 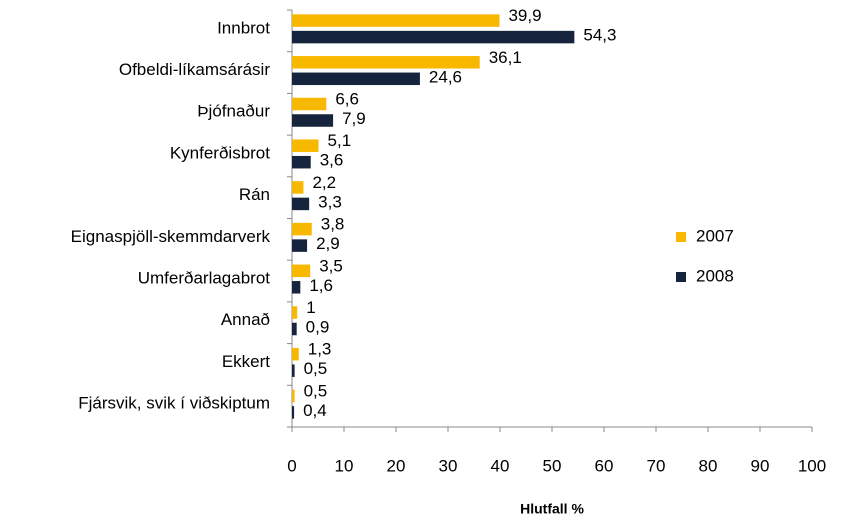 What do you see at coordinates (320, 349) in the screenshot?
I see `data-label: 1,3` at bounding box center [320, 349].